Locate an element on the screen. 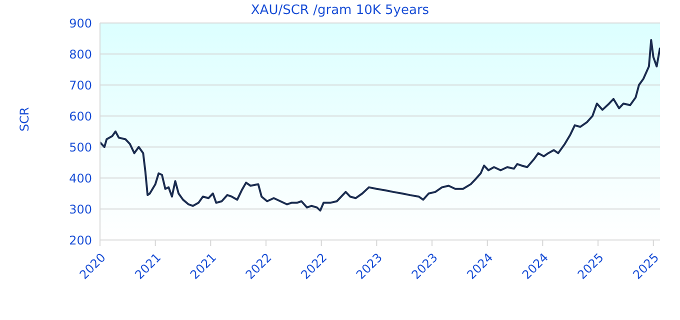 This screenshot has height=320, width=680. y-tick-label: 700 is located at coordinates (80, 85).